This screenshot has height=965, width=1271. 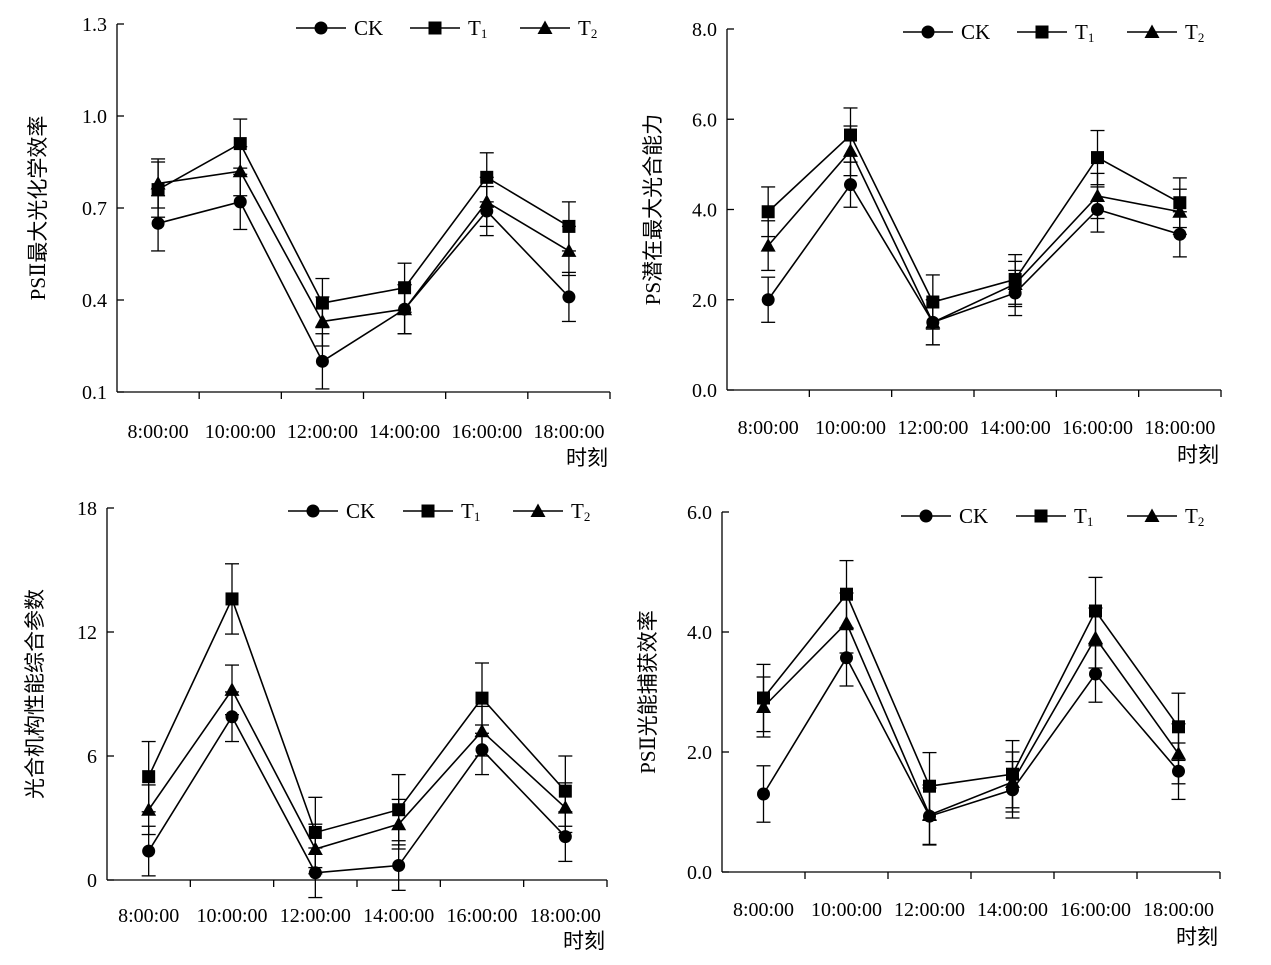 I want to click on y-tick-label: 0.4, so click(x=94, y=301).